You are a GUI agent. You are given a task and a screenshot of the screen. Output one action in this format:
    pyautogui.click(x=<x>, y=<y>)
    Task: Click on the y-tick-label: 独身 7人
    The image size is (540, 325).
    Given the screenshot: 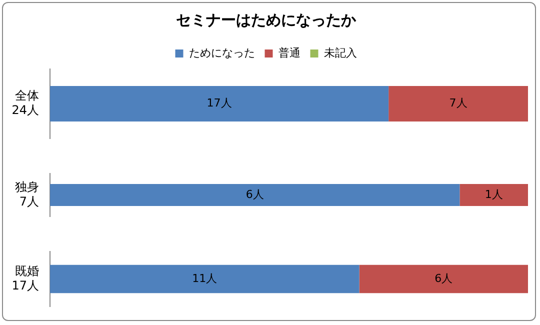 What is the action you would take?
    pyautogui.click(x=27, y=194)
    